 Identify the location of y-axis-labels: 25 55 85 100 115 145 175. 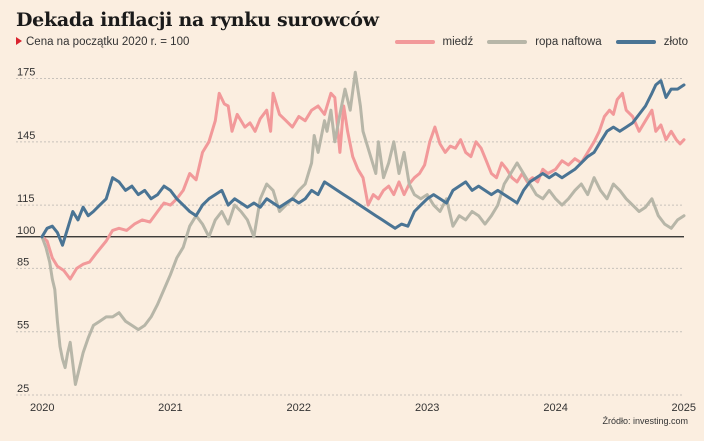
(26, 231).